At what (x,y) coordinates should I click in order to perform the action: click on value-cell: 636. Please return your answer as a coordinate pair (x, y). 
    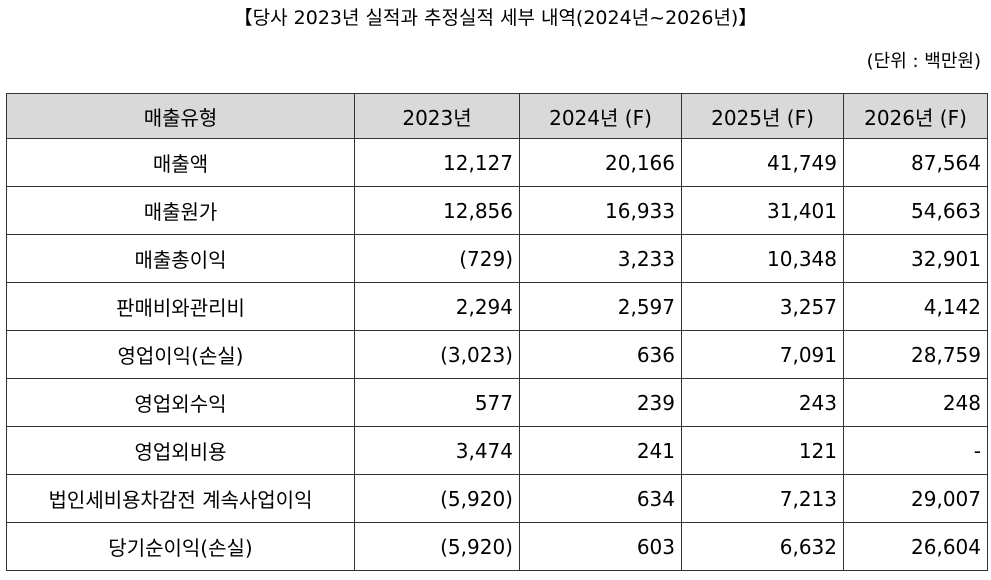
    Looking at the image, I should click on (600, 354).